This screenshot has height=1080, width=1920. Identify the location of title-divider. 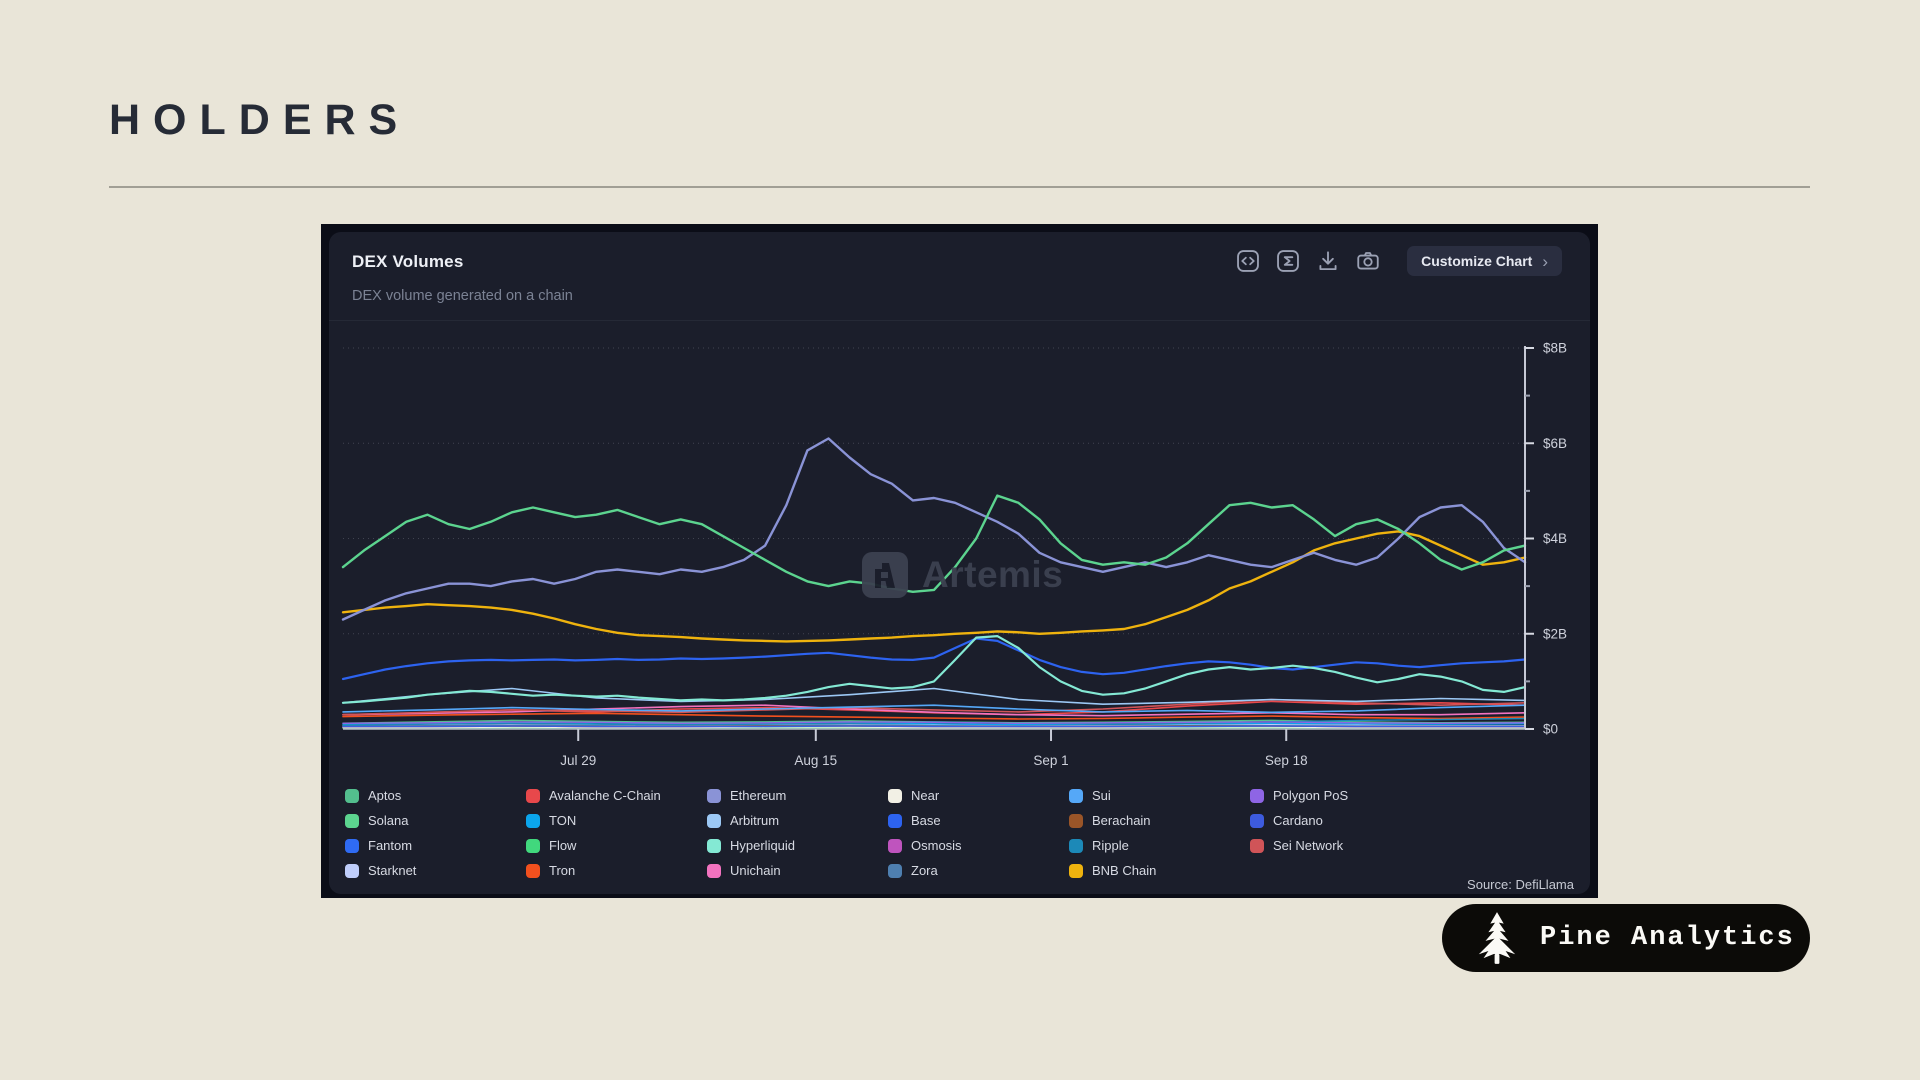
(959, 187).